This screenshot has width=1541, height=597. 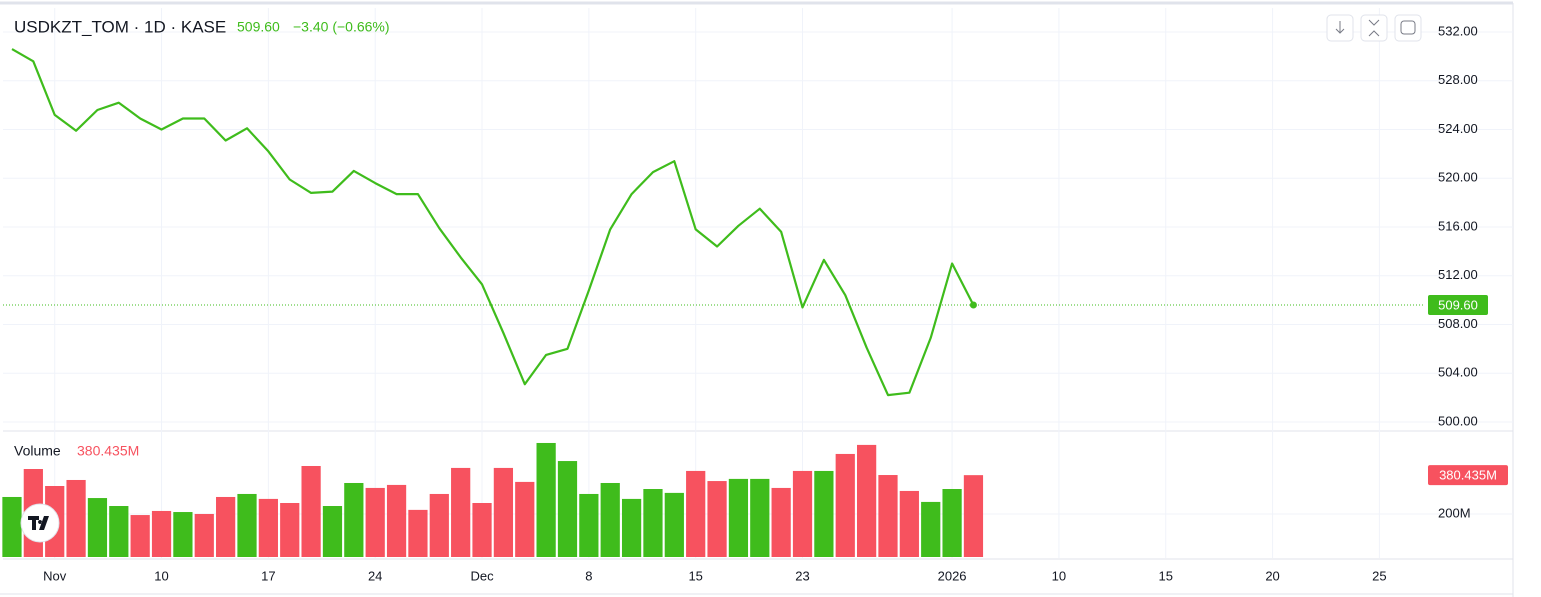 I want to click on maximize-button, so click(x=1408, y=28).